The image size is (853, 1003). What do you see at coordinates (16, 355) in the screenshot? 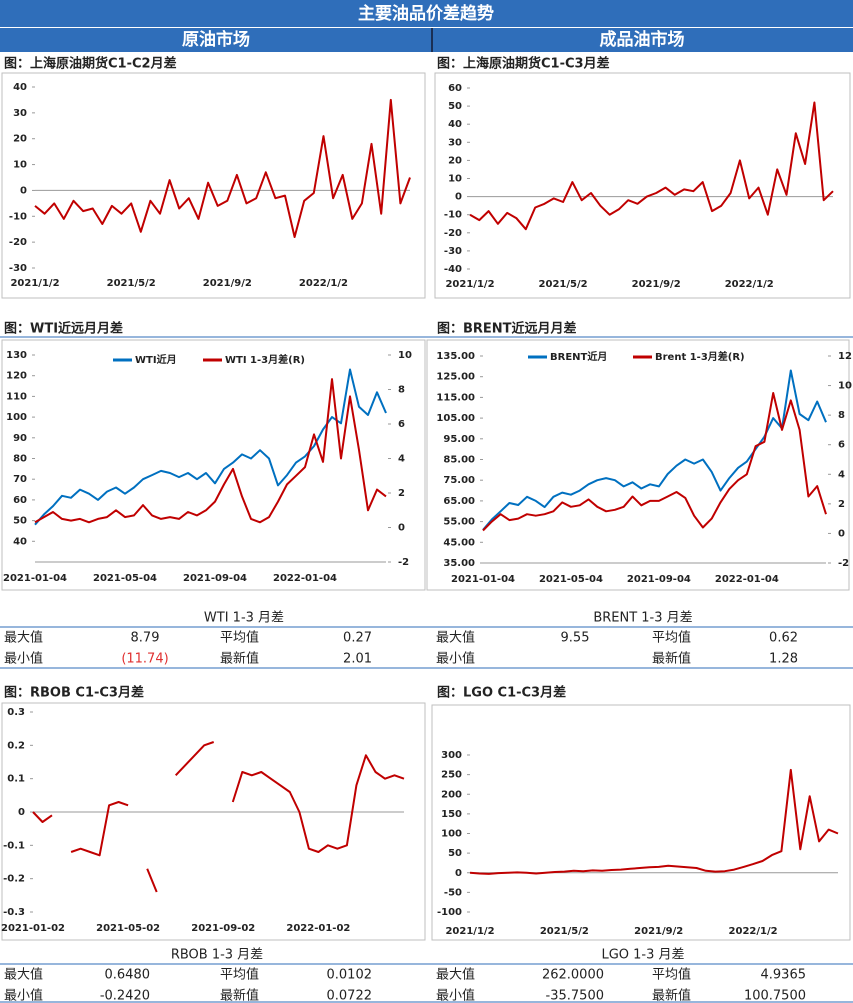
I see `y-tick-label: 130` at bounding box center [16, 355].